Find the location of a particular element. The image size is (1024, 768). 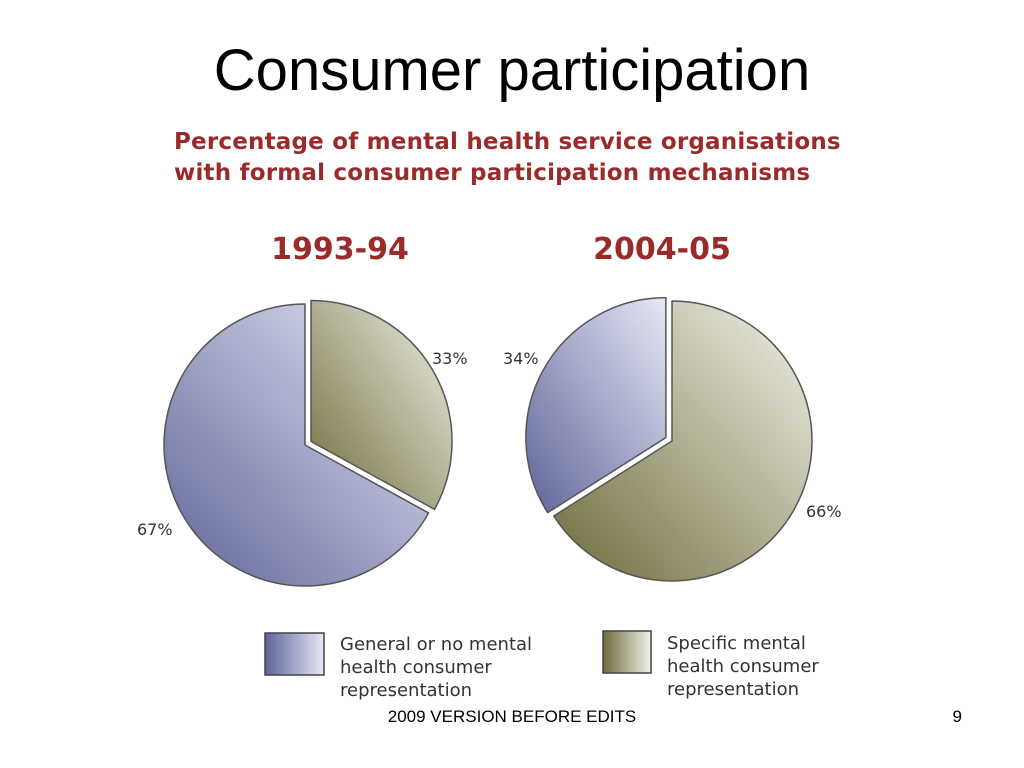

slice-label-2004-general: 34% is located at coordinates (521, 358).